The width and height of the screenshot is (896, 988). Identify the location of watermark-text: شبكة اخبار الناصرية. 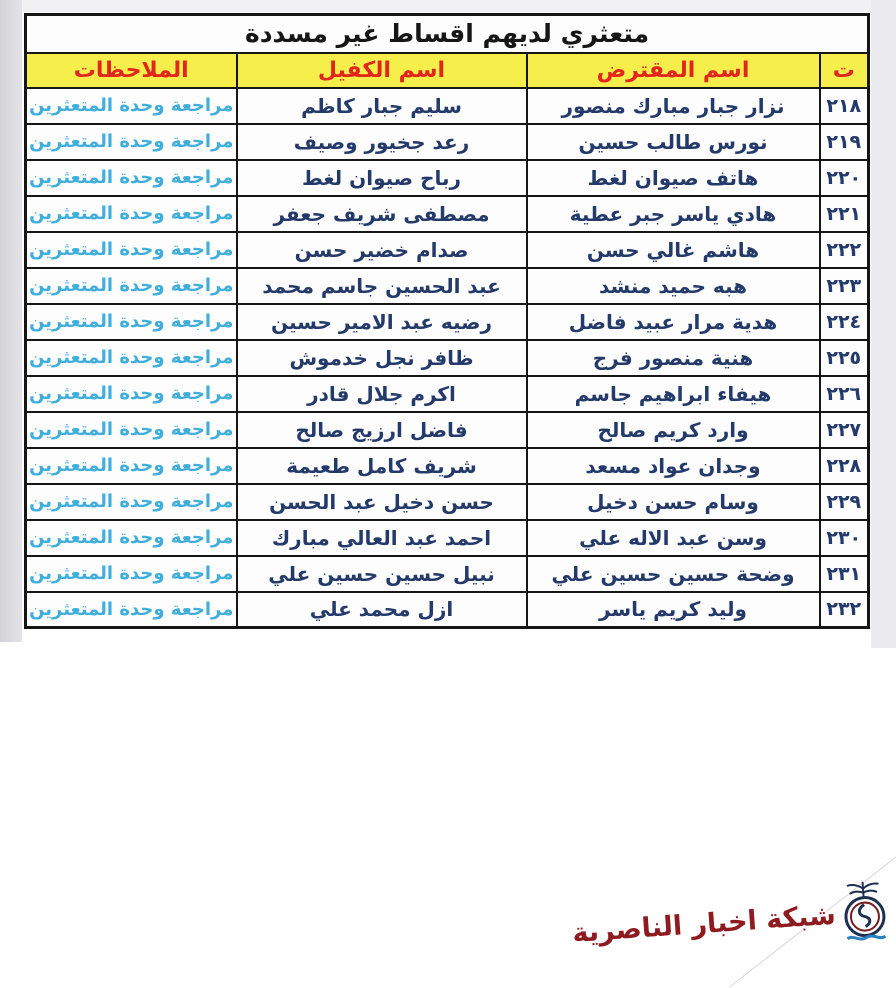
(704, 924).